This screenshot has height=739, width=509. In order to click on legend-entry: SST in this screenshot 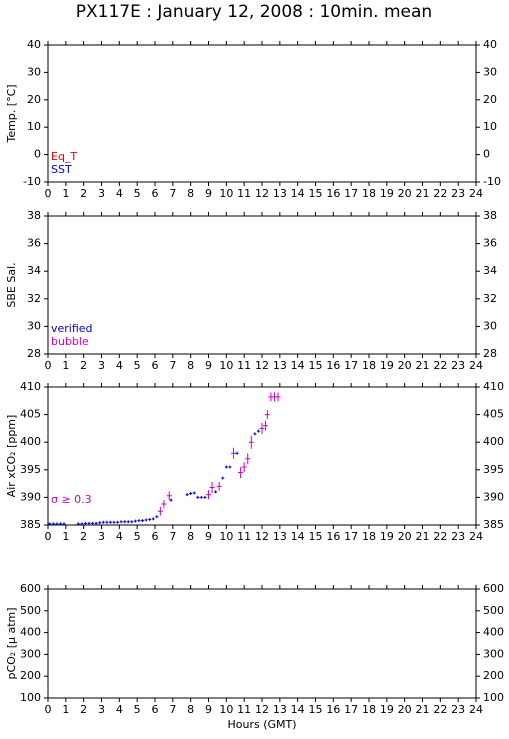, I will do `click(61, 169)`.